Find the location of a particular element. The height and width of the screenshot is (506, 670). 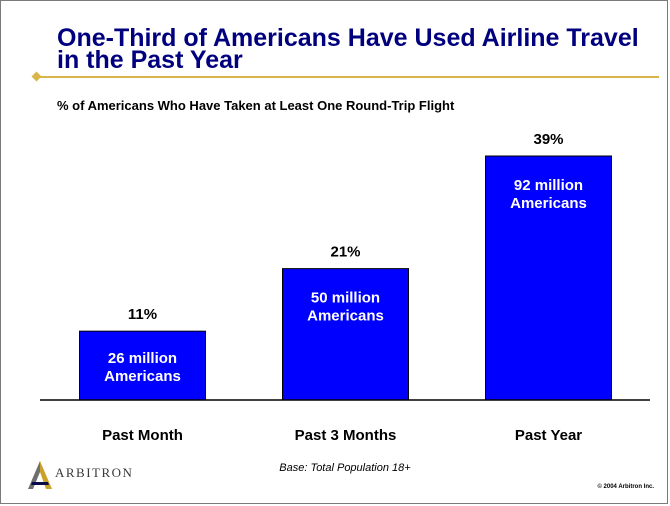

bar-inner-label-2-0: 92 million is located at coordinates (548, 185).